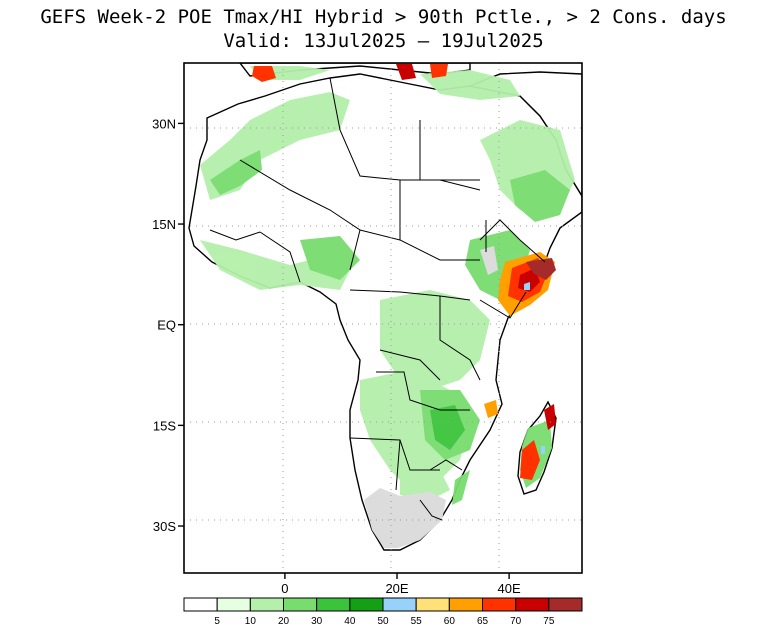 The image size is (767, 635). What do you see at coordinates (509, 588) in the screenshot?
I see `lon-tick-label: 40E` at bounding box center [509, 588].